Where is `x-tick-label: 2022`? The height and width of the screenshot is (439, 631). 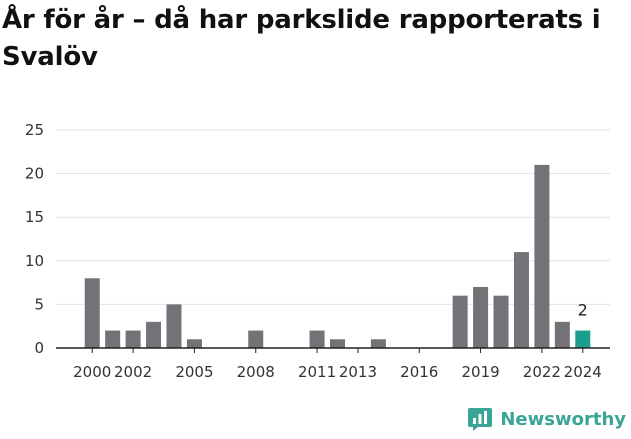
x-tick-label: 2022 is located at coordinates (542, 372).